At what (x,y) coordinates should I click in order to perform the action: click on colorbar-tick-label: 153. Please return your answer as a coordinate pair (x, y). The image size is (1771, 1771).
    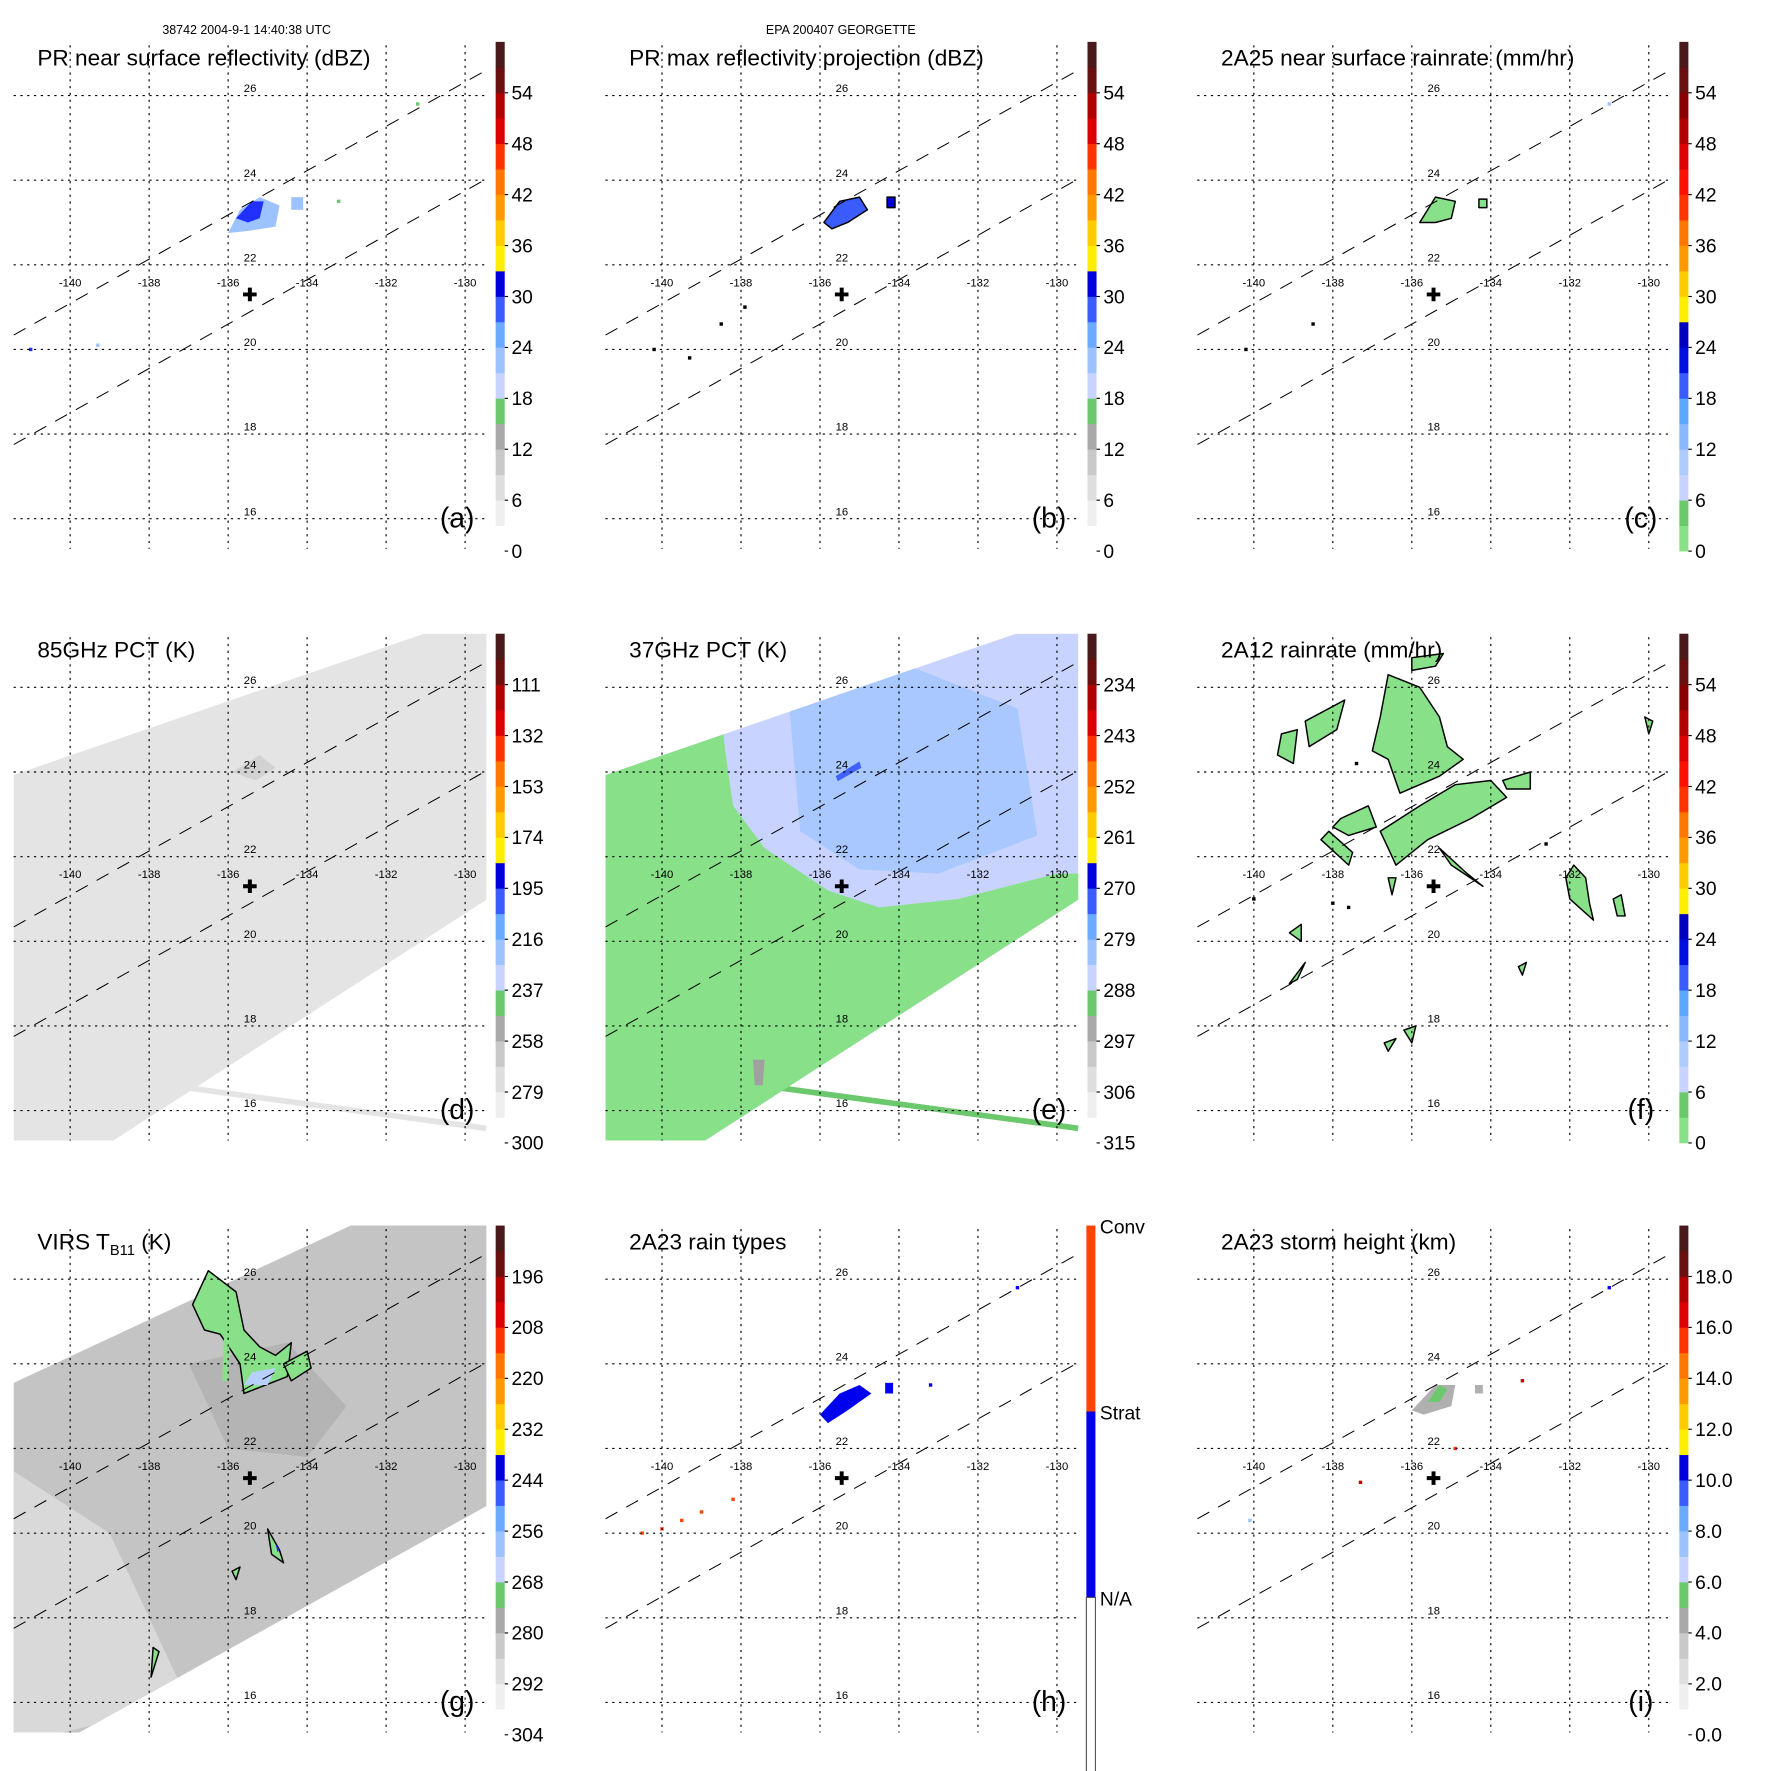
    Looking at the image, I should click on (527, 787).